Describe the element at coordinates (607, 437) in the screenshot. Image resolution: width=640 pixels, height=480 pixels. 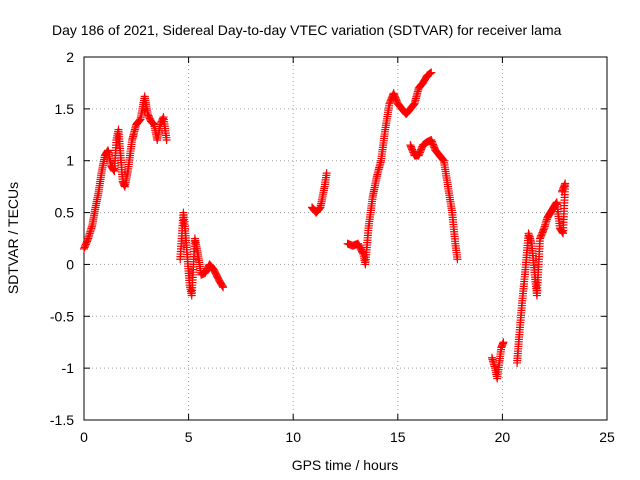
I see `x-tick-label: 25` at that location.